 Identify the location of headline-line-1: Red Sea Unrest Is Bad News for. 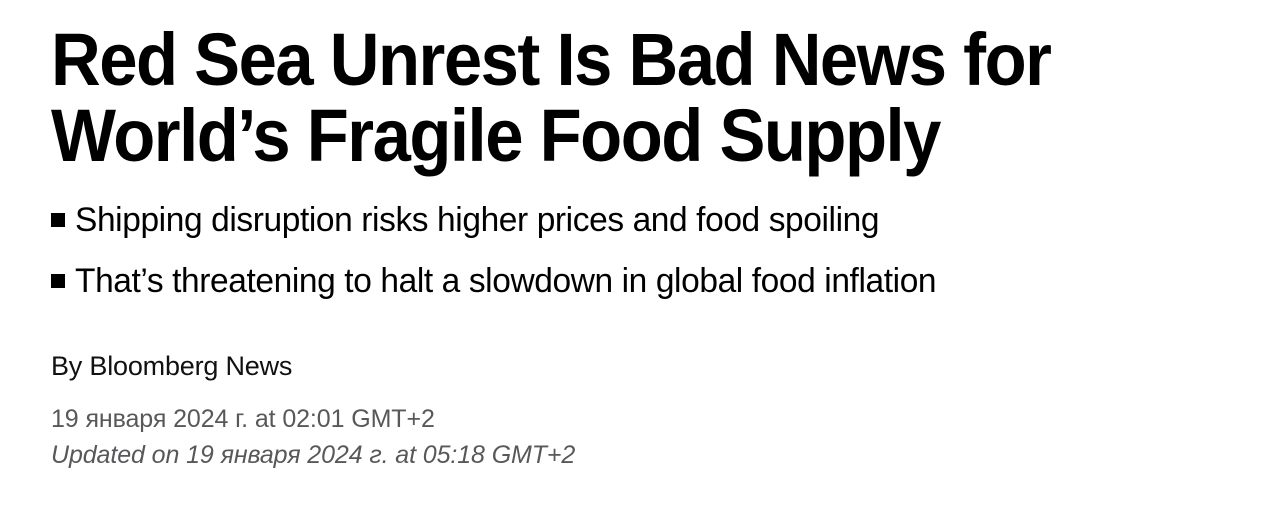
(551, 59).